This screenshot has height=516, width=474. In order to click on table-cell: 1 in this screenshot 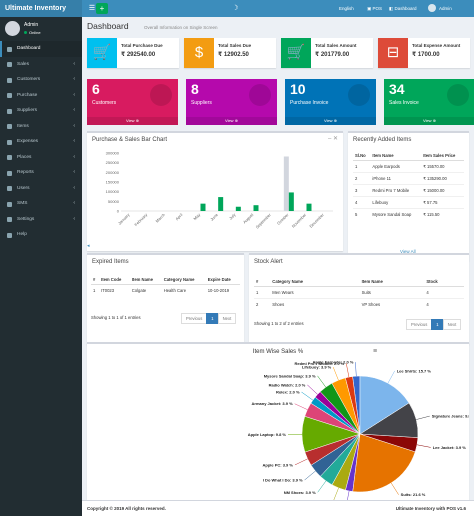, I will do `click(262, 292)`.